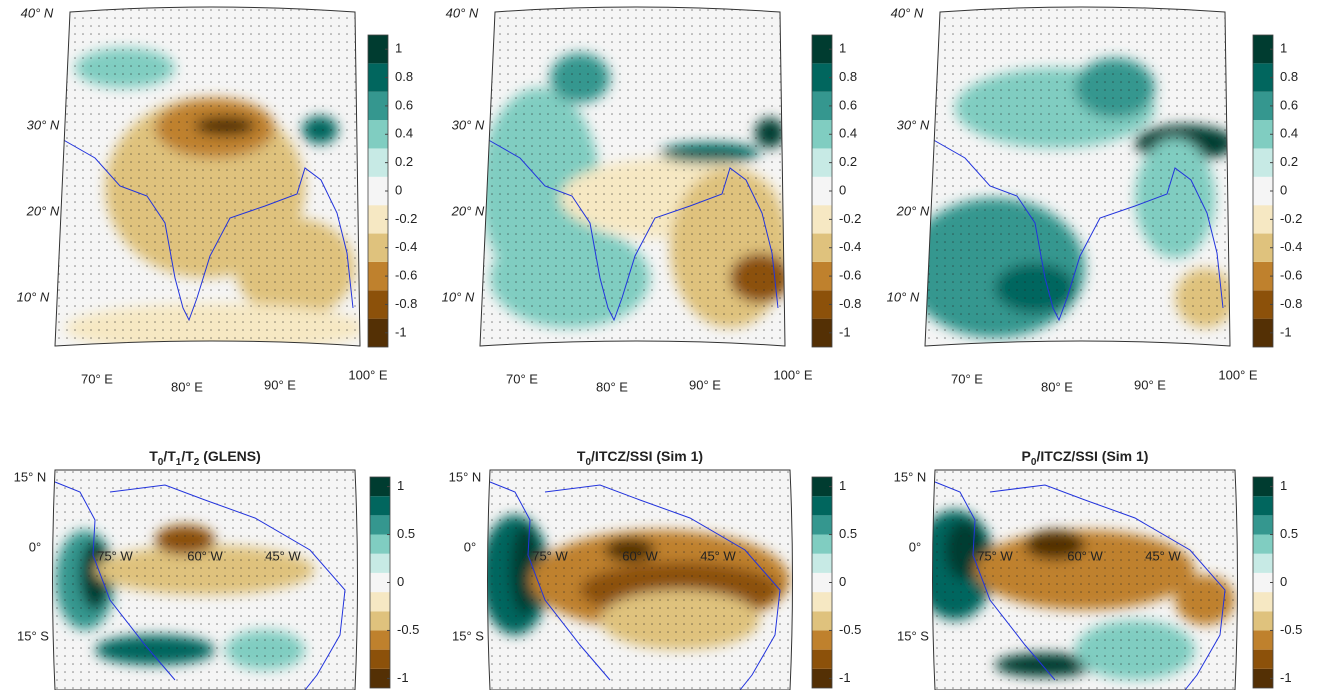 This screenshot has width=1320, height=690. Describe the element at coordinates (458, 296) in the screenshot. I see `lat-label: 10° N` at that location.